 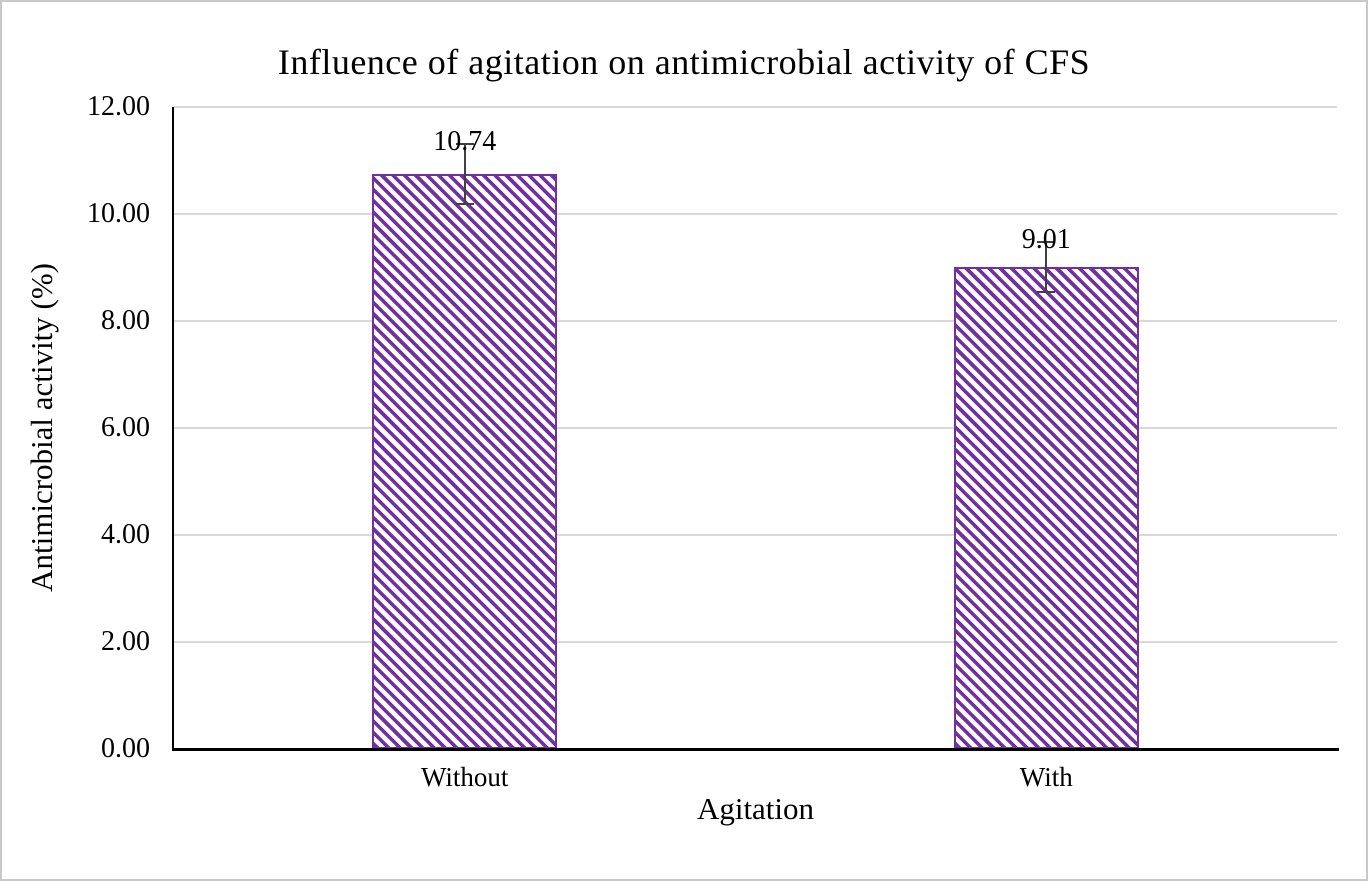 I want to click on x-category-label: With, so click(x=1046, y=777).